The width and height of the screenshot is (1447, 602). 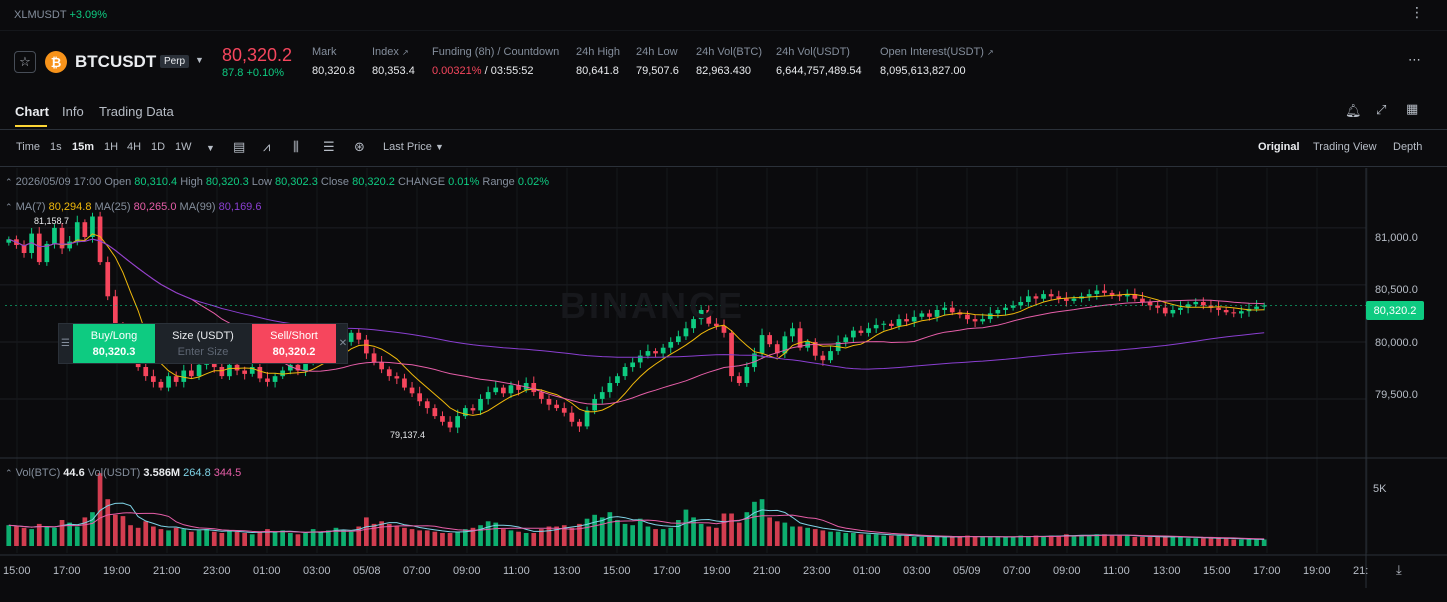 What do you see at coordinates (1399, 569) in the screenshot?
I see `reset-scale-icon: ⤓` at bounding box center [1399, 569].